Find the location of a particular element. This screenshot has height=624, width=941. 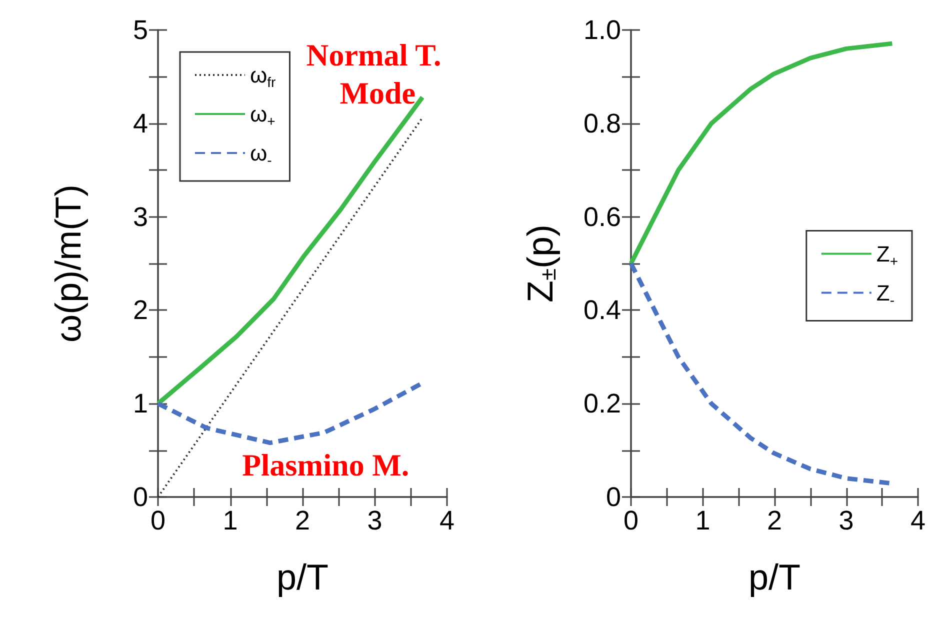

legend-label: ω- is located at coordinates (261, 154).